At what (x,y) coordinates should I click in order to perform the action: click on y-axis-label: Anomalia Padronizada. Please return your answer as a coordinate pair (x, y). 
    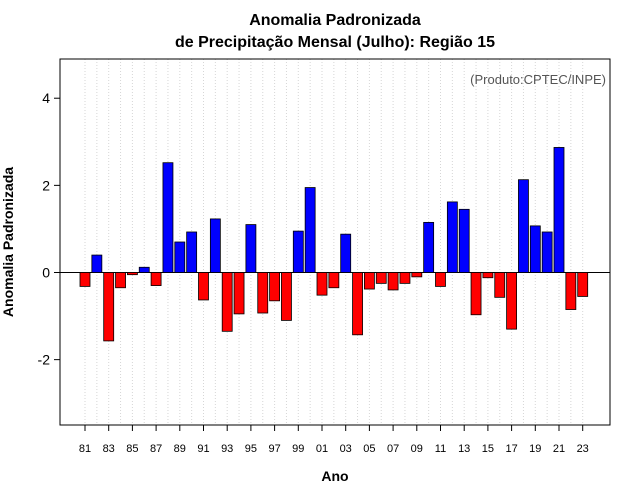
    Looking at the image, I should click on (8, 242).